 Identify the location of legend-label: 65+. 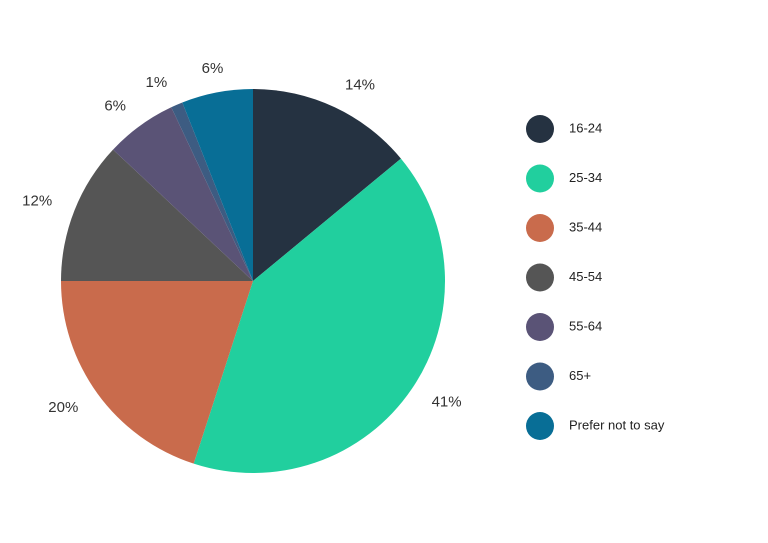
(580, 375).